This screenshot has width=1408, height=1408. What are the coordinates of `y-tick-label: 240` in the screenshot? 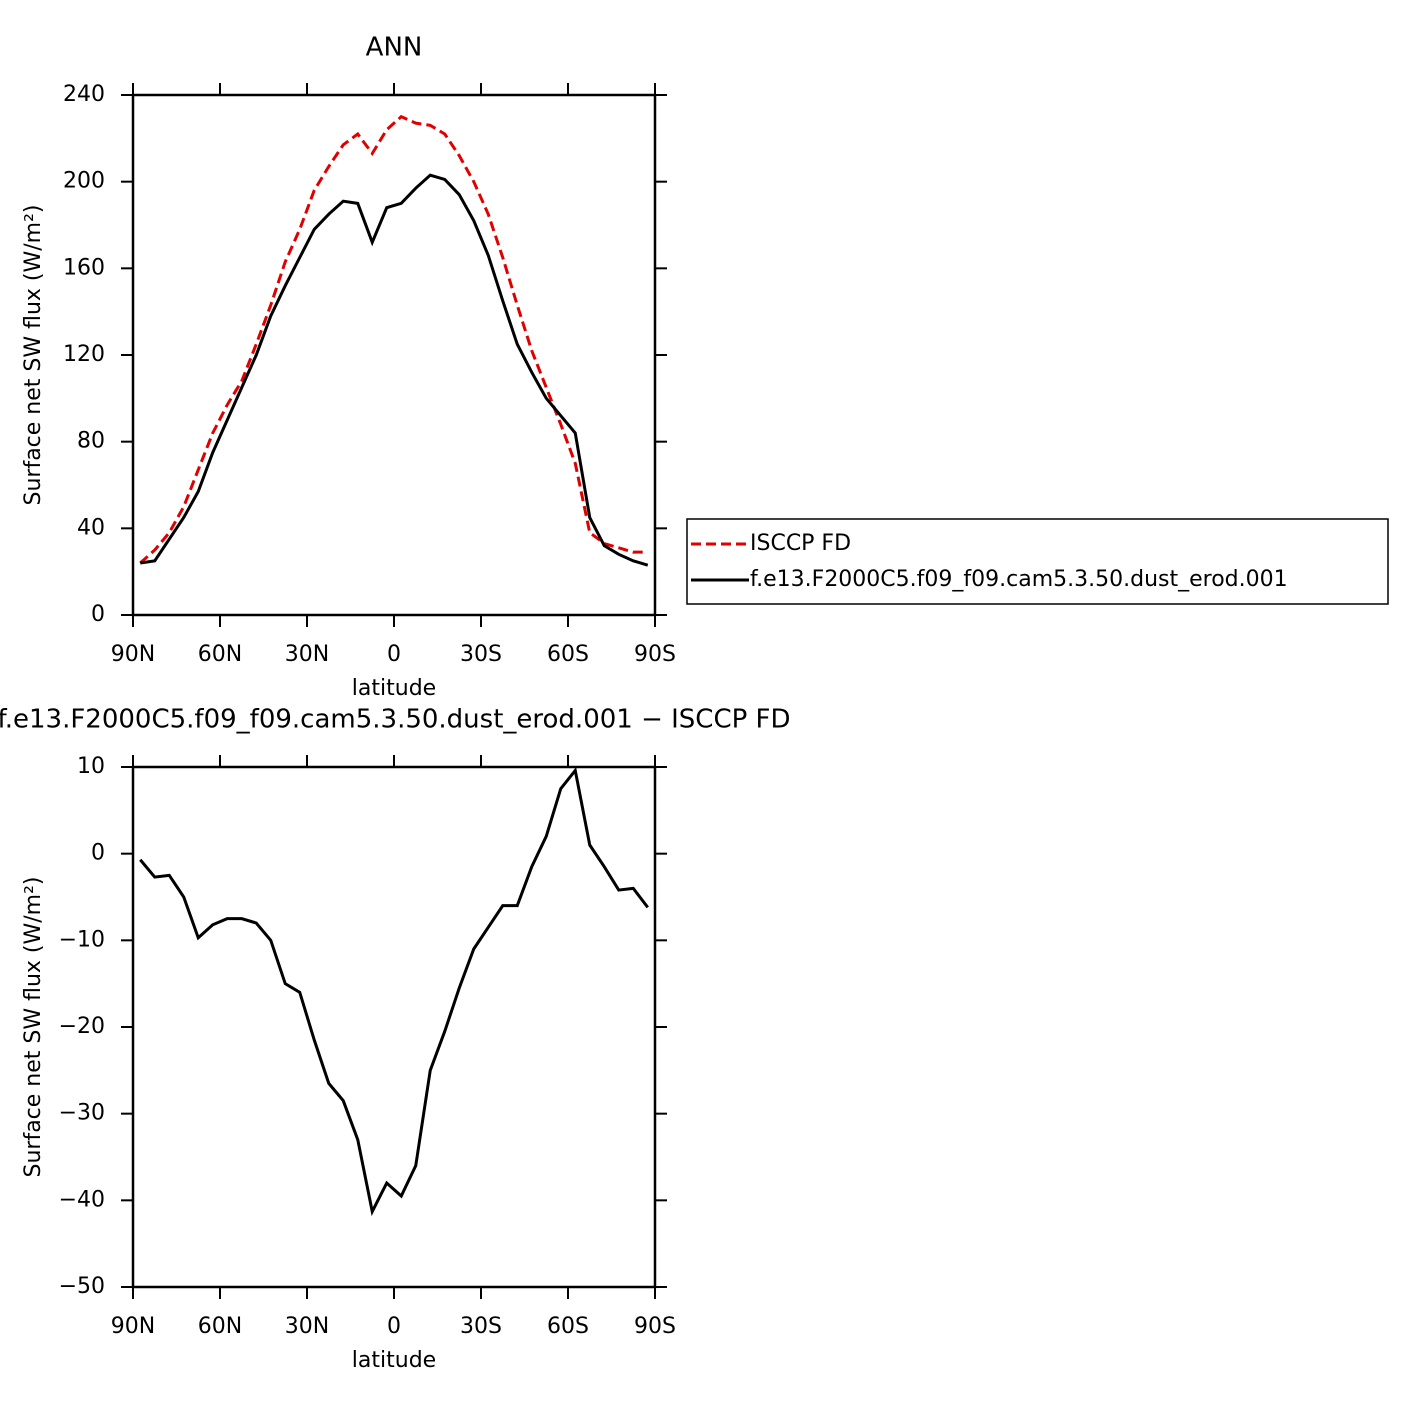 It's located at (84, 94).